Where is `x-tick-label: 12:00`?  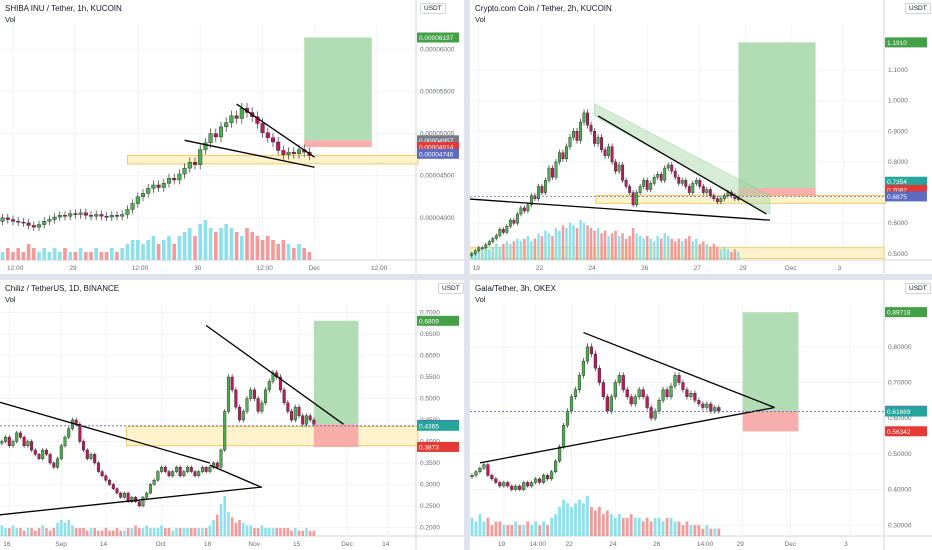
x-tick-label: 12:00 is located at coordinates (140, 268).